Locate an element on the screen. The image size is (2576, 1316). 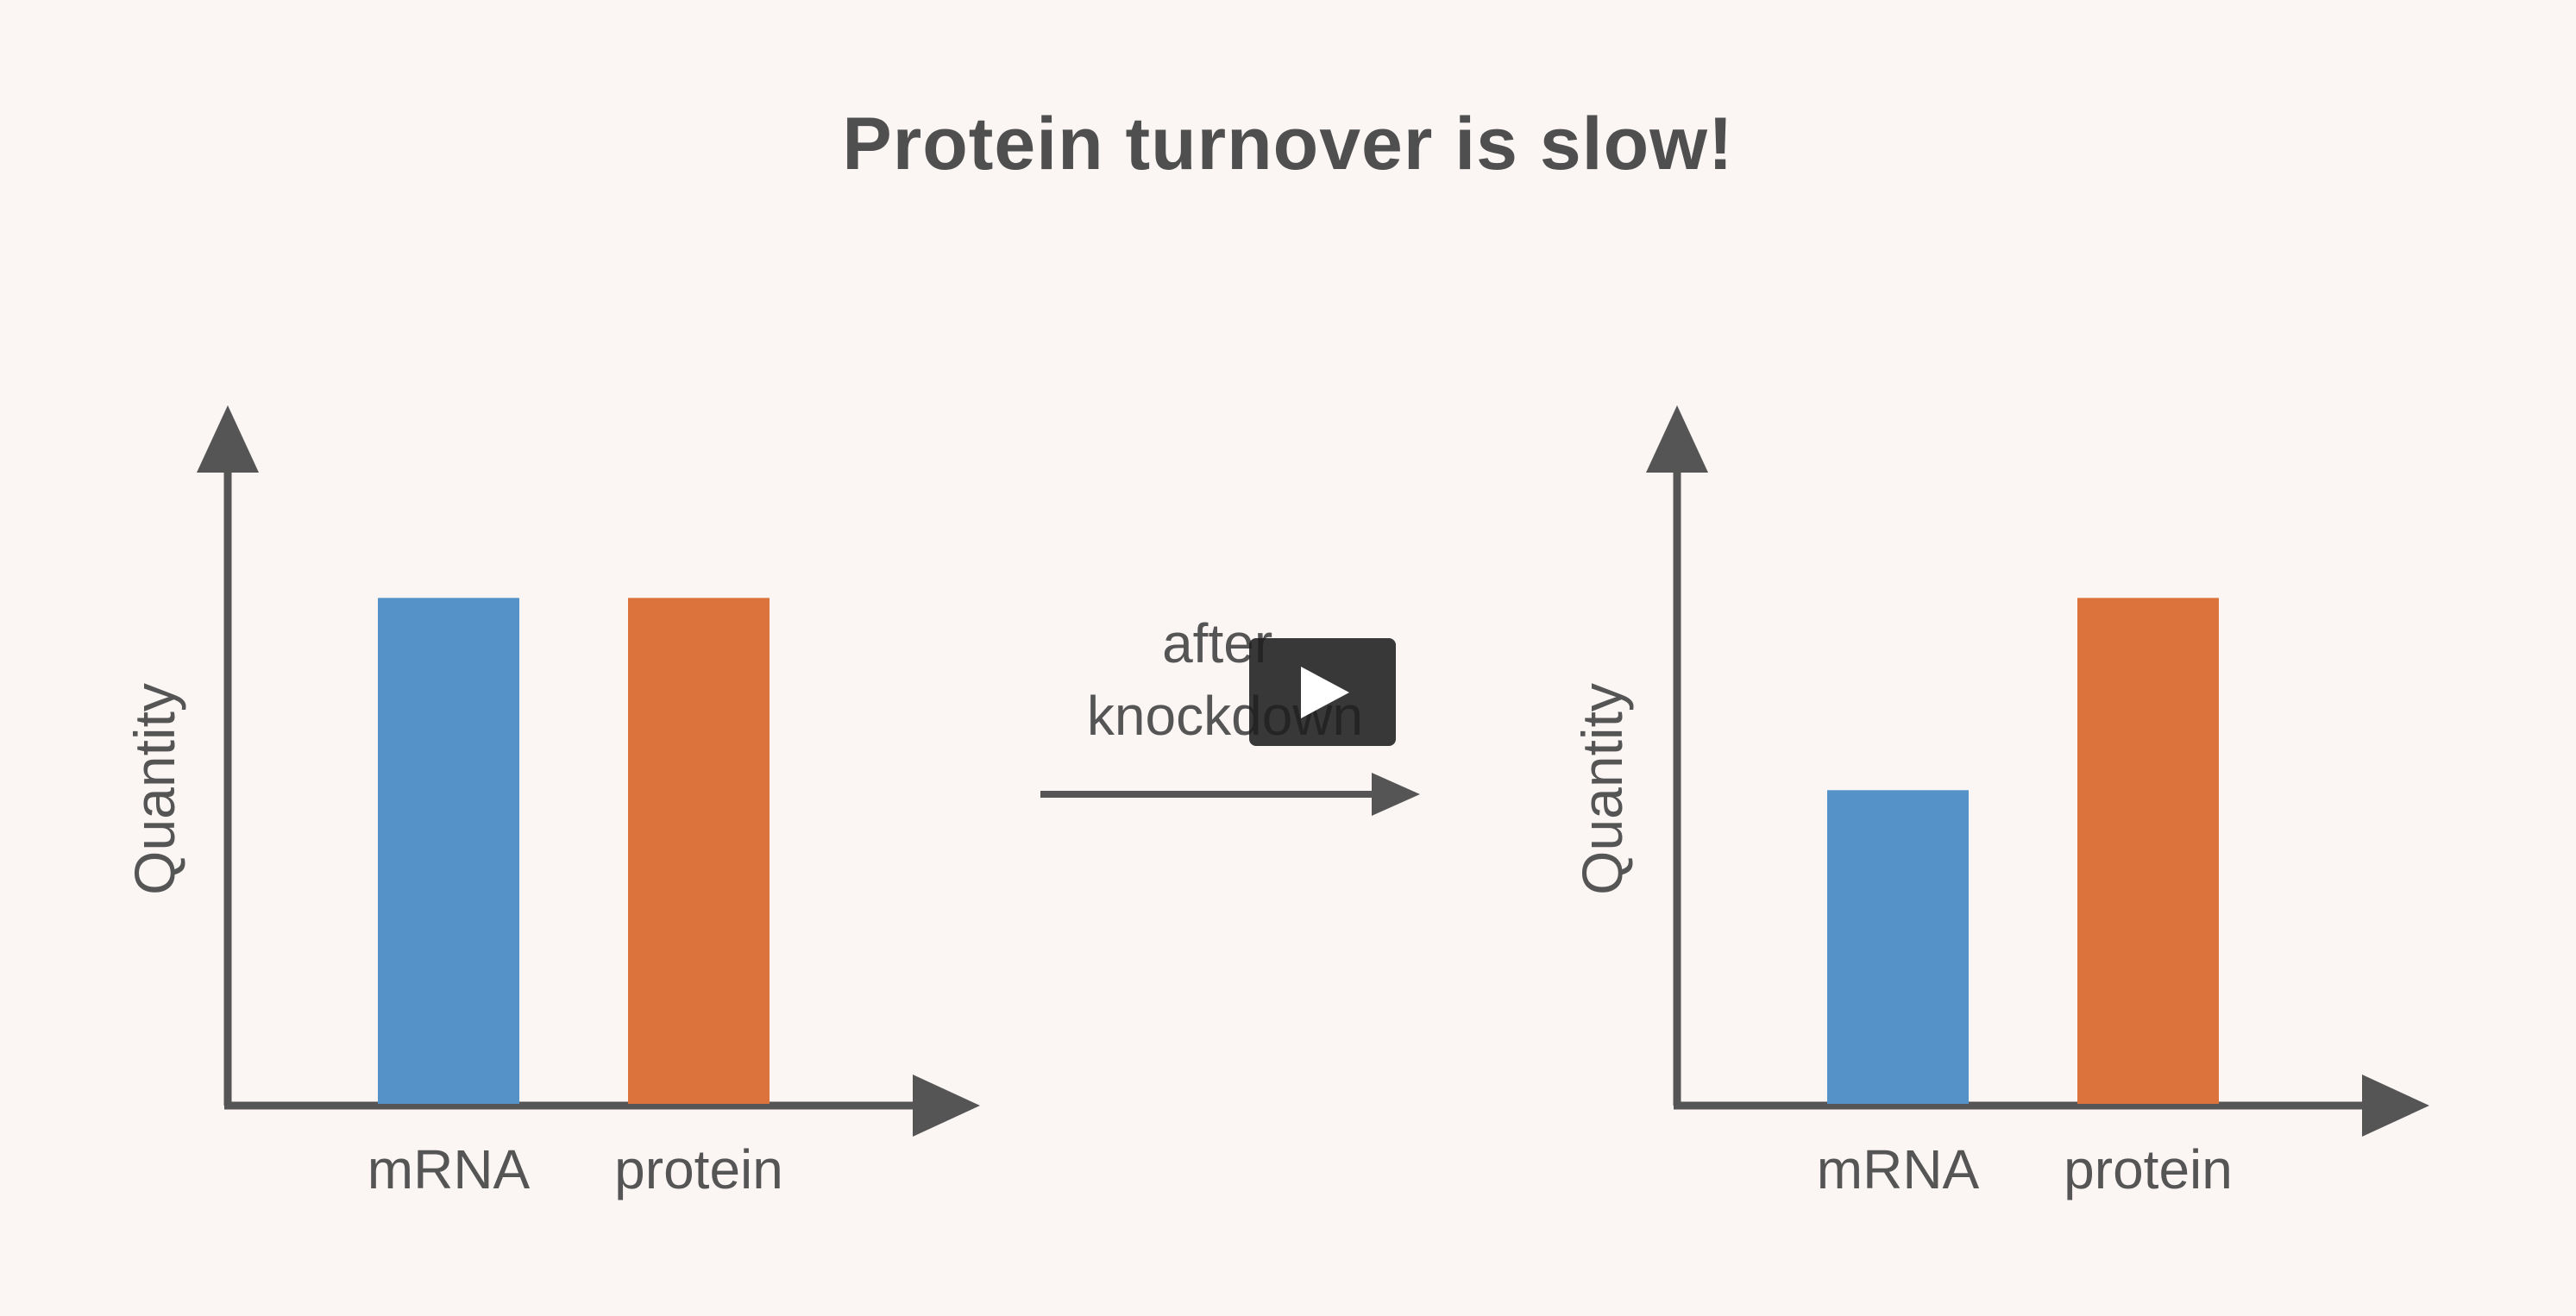
transition-arrow-head is located at coordinates (1396, 794).